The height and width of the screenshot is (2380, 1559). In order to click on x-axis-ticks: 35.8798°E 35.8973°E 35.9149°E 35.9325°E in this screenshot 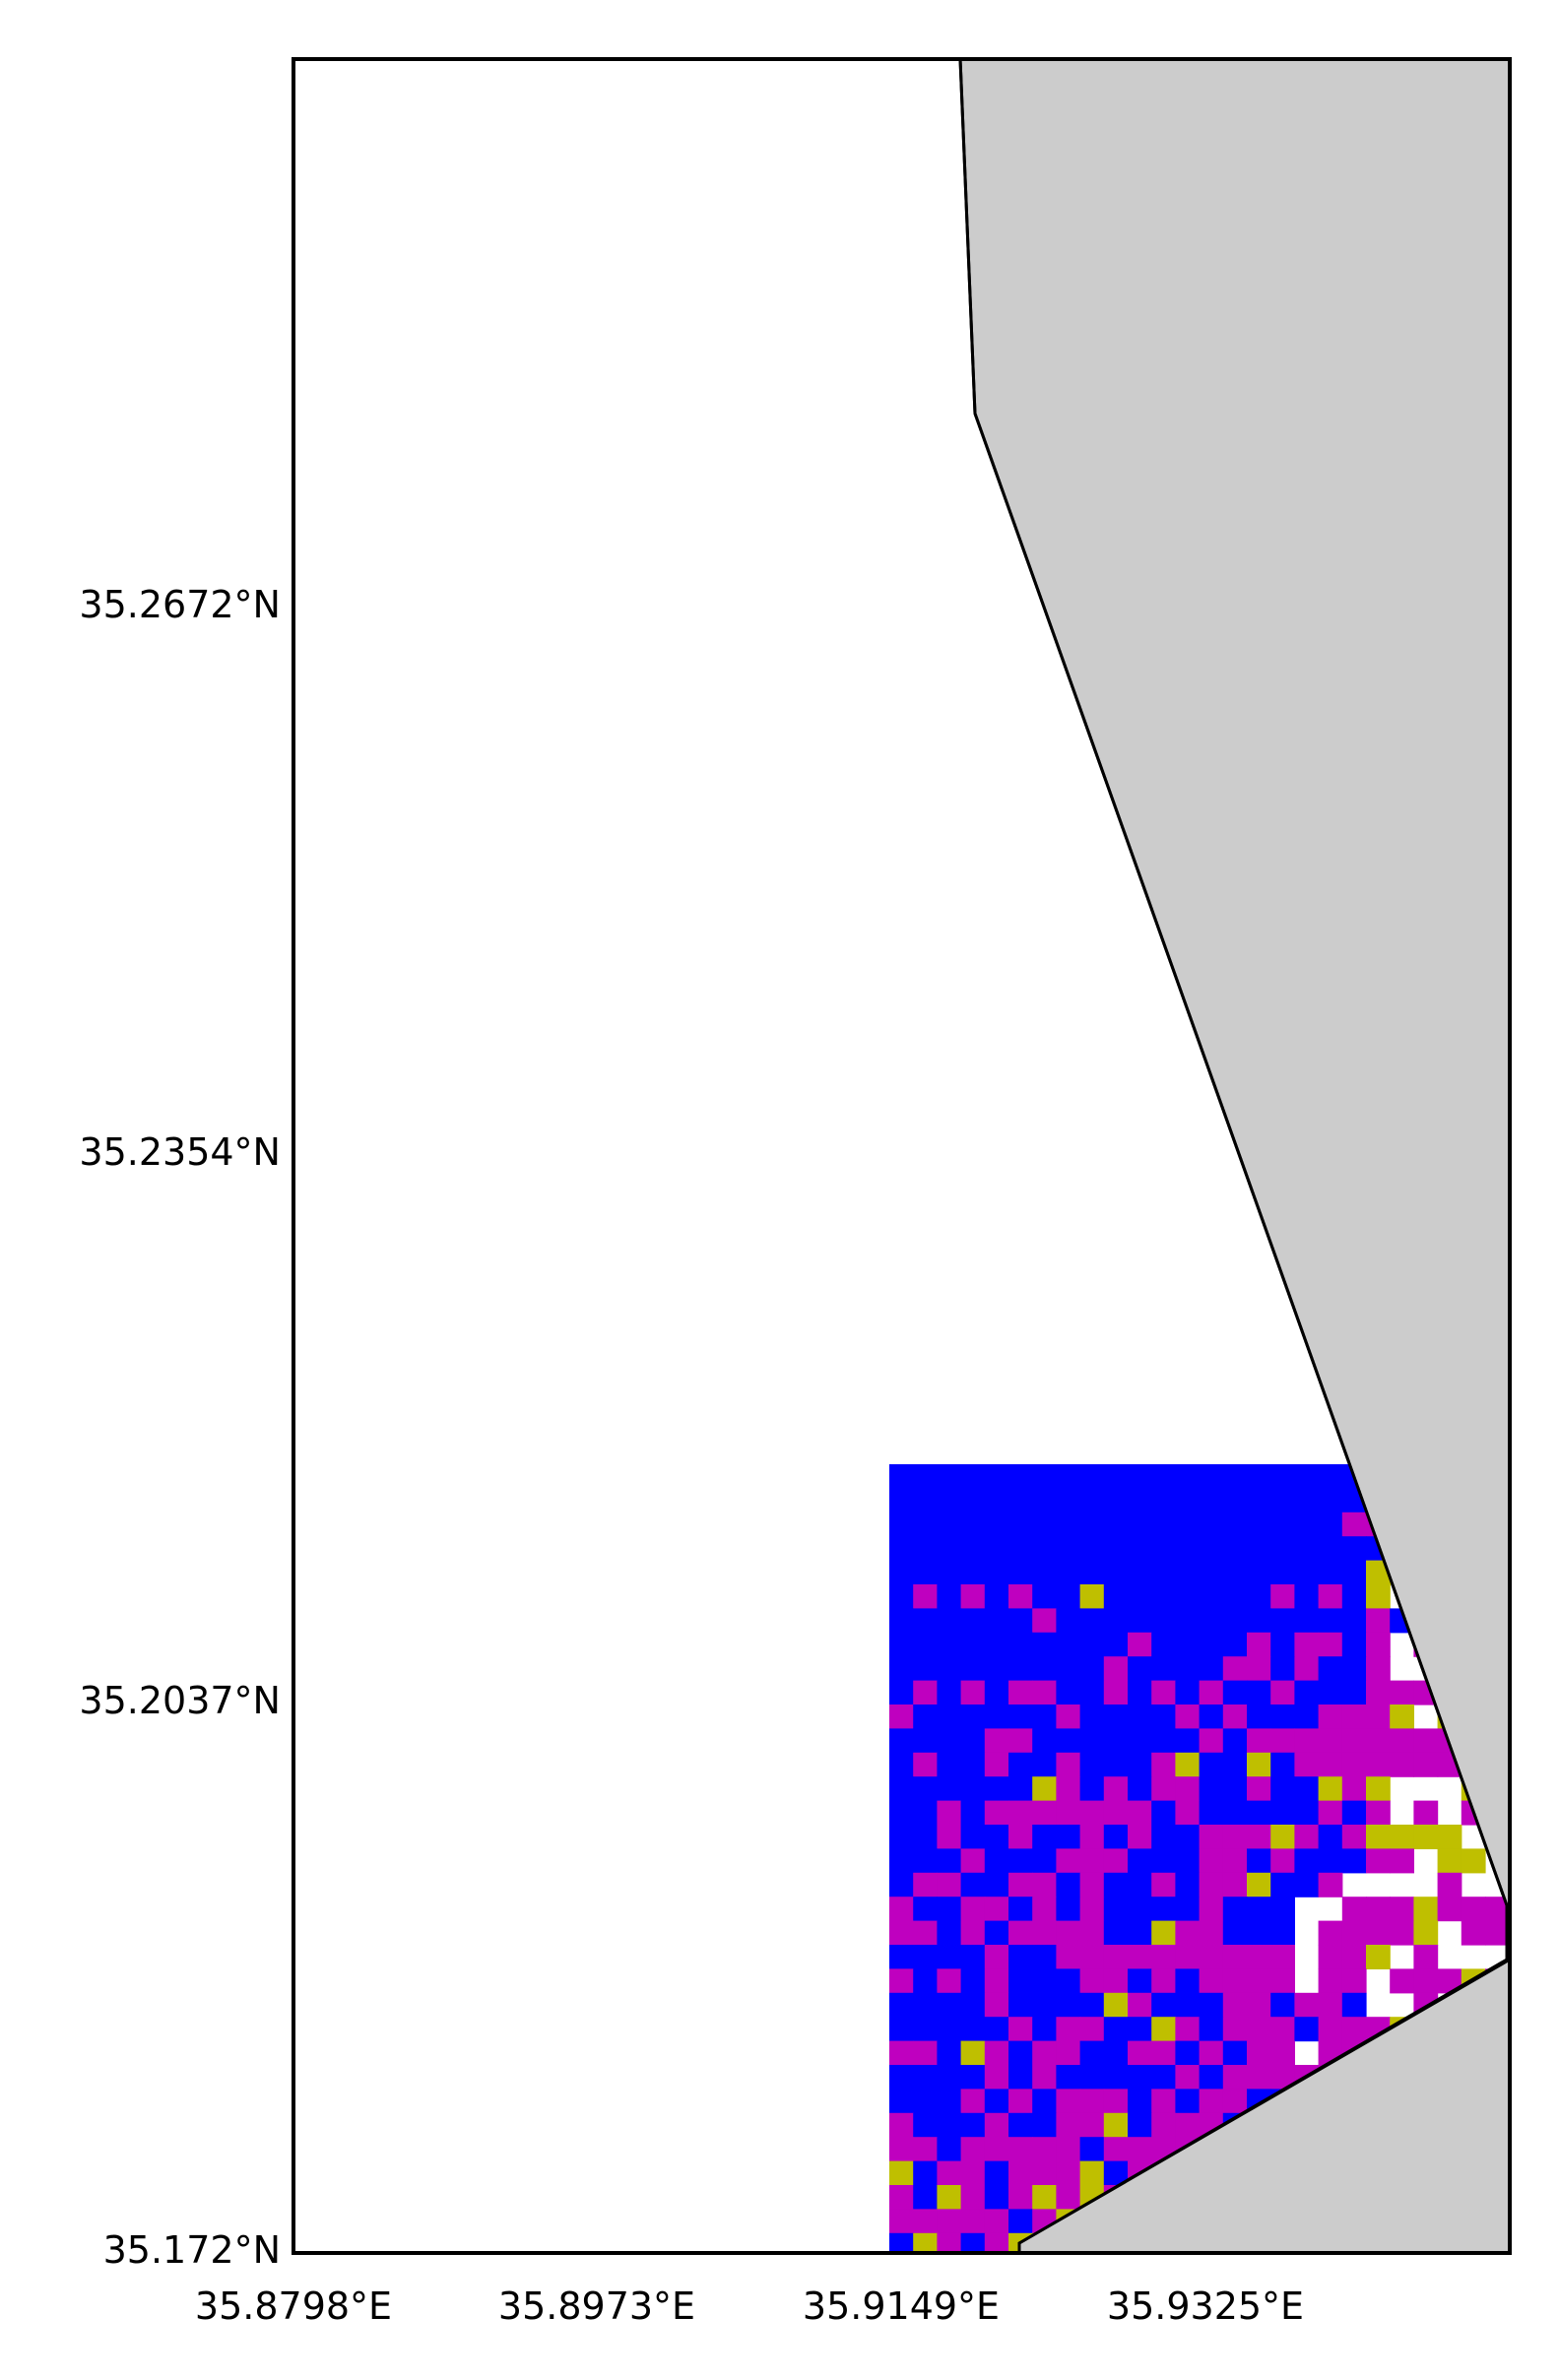, I will do `click(749, 2306)`.